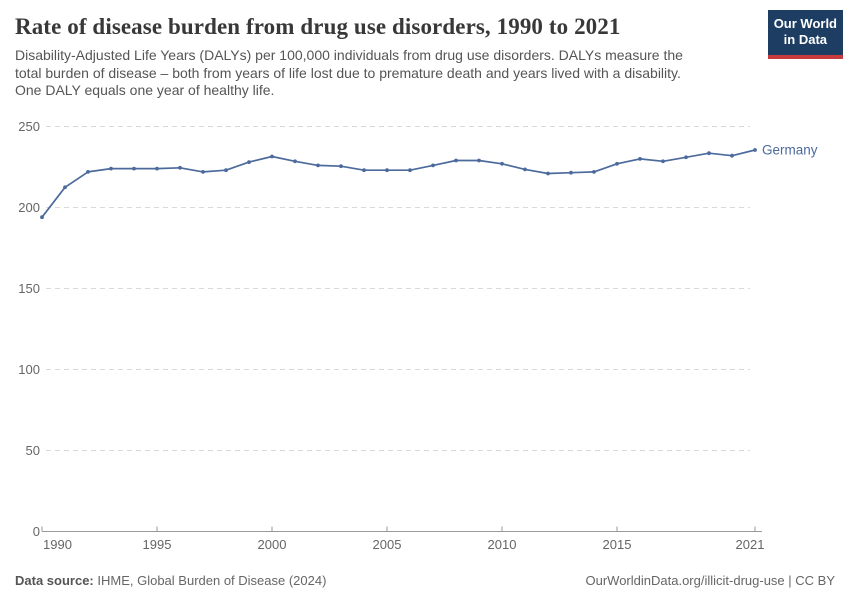 The width and height of the screenshot is (850, 600). What do you see at coordinates (387, 544) in the screenshot?
I see `x-tick-label: 2005` at bounding box center [387, 544].